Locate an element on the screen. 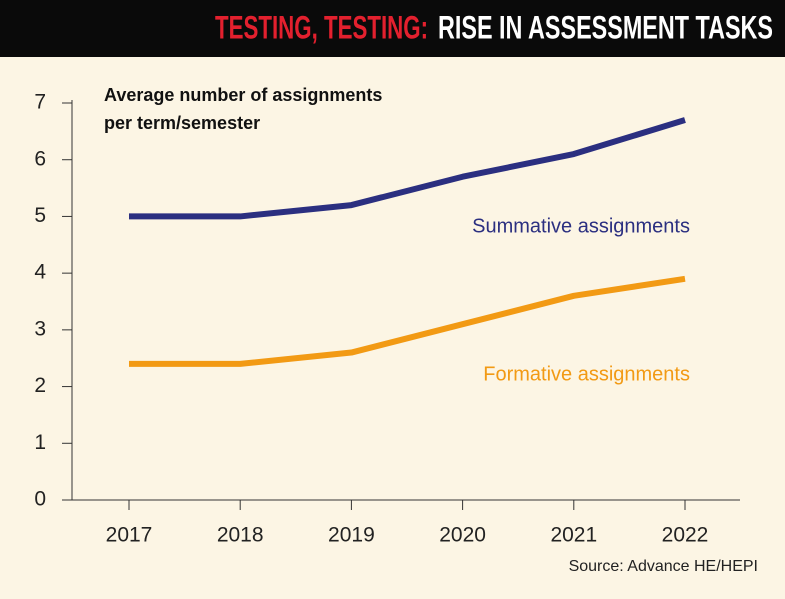 The height and width of the screenshot is (599, 785). y-axis-label: per term/semester is located at coordinates (182, 123).